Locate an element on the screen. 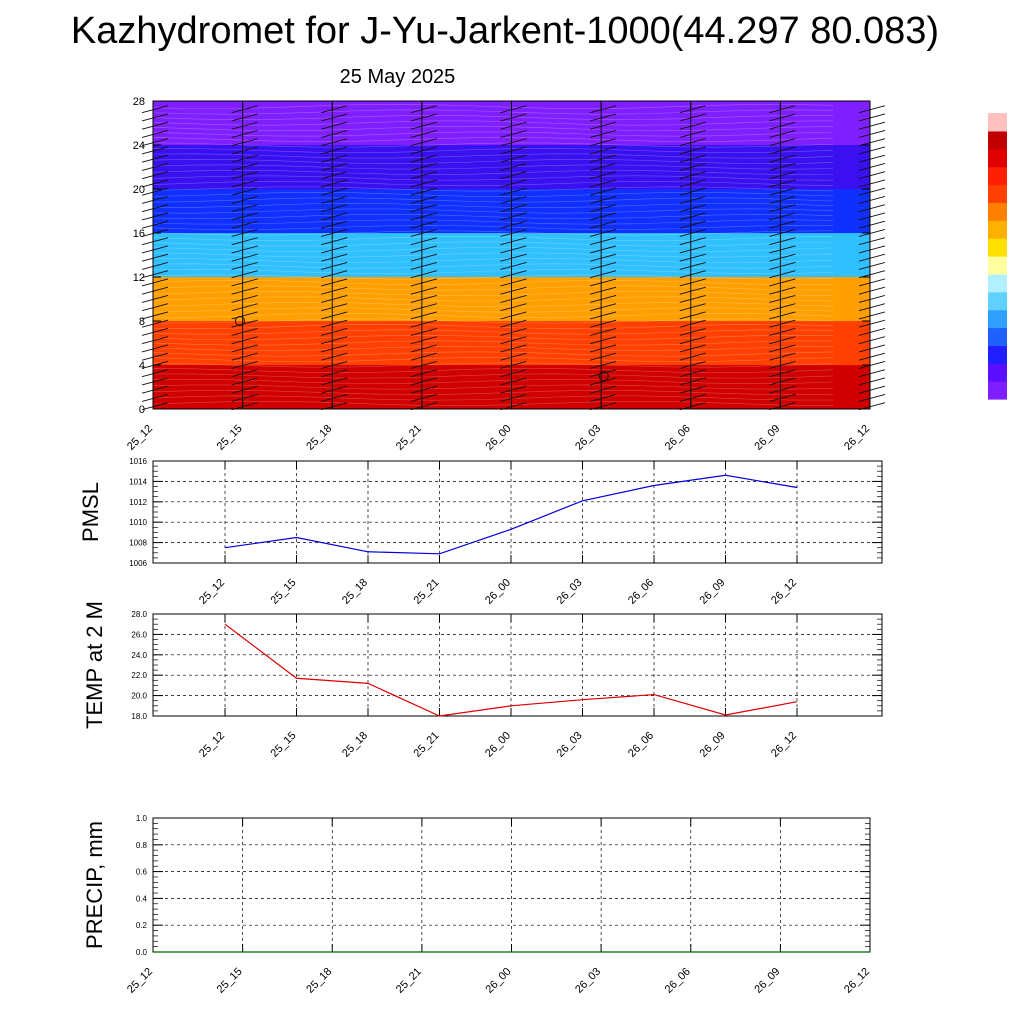  y-axis-label: PMSL is located at coordinates (90, 512).